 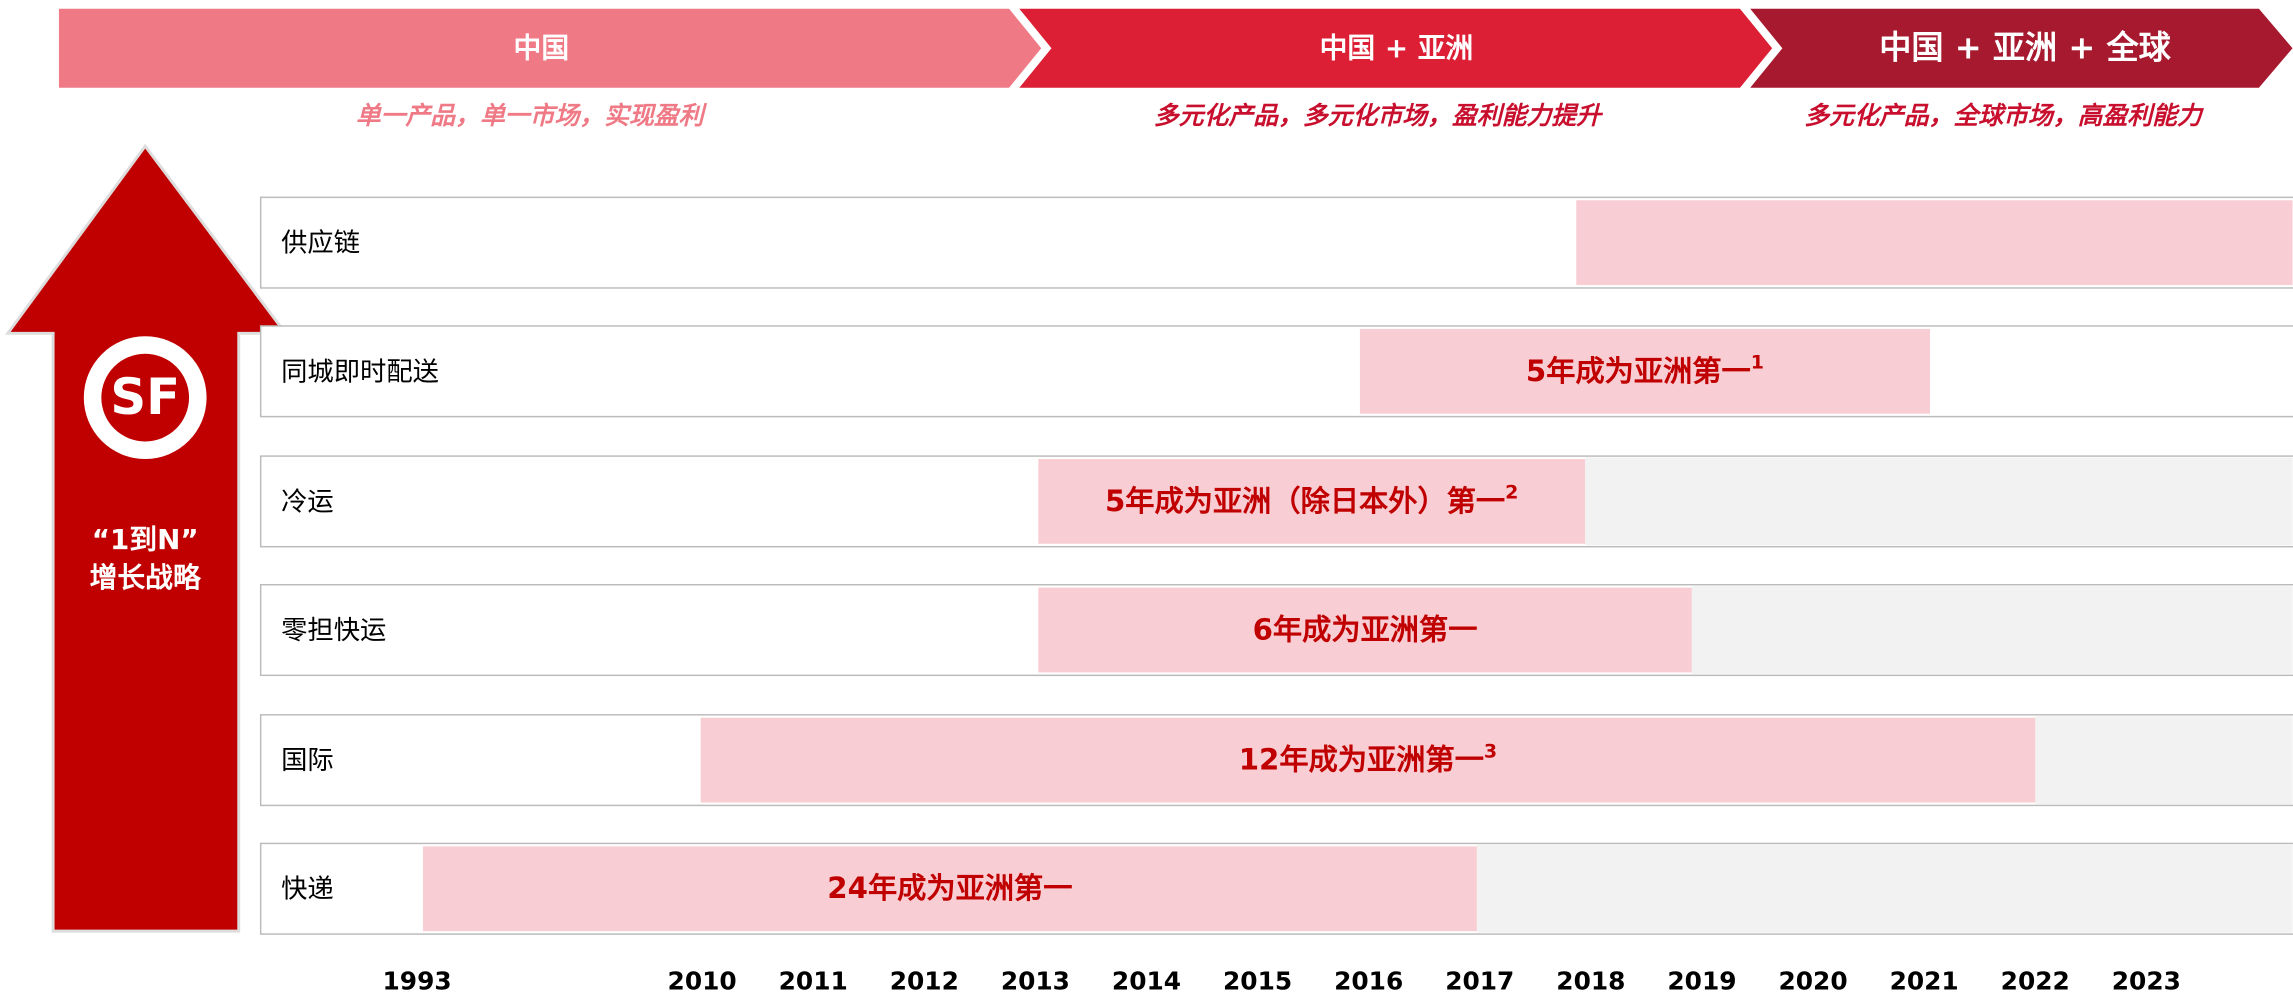 I want to click on strategy-text: 增长战略, so click(x=146, y=577).